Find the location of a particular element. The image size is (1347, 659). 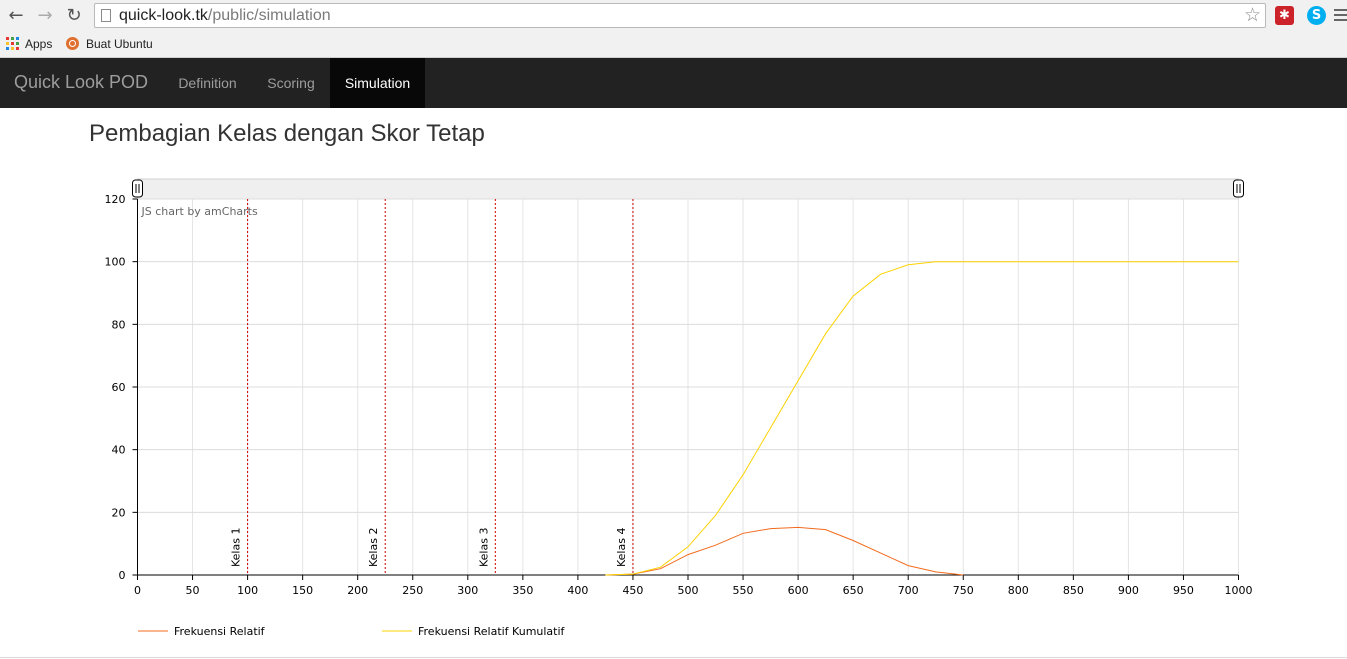

legend-label: Frekuensi Relatif is located at coordinates (220, 631).